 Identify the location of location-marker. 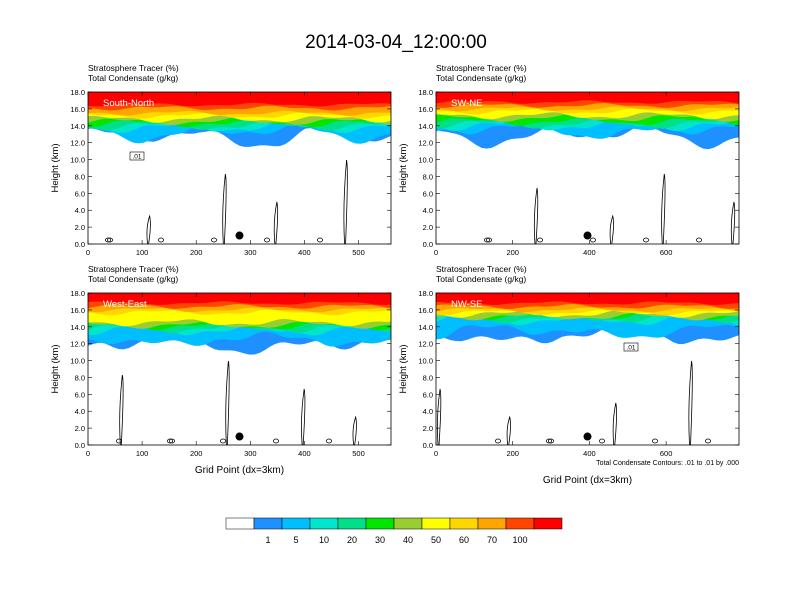
(587, 235).